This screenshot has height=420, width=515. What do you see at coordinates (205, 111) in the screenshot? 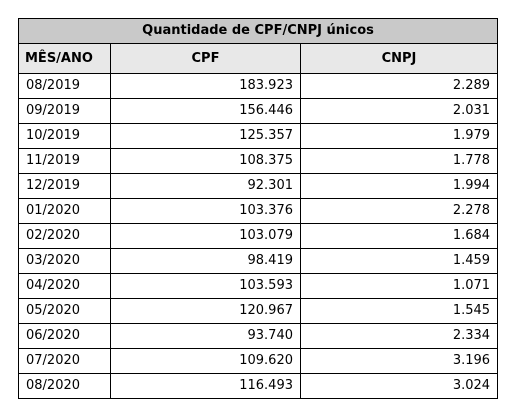
I see `cpf-cell: 156.446` at bounding box center [205, 111].